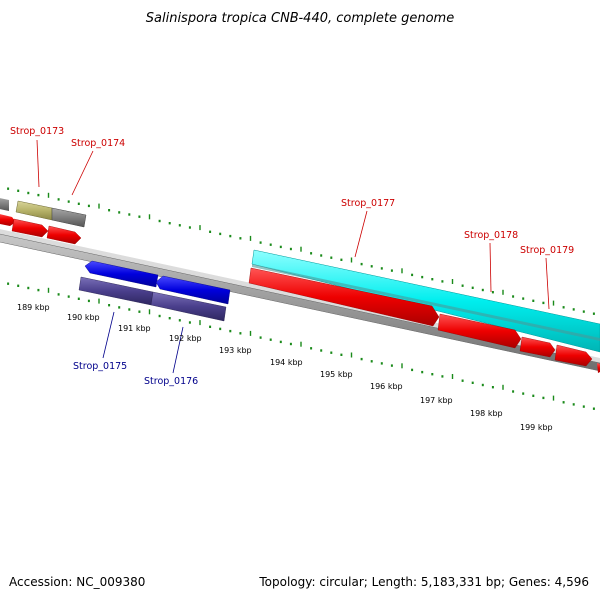  Describe the element at coordinates (386, 386) in the screenshot. I see `kbp-label-196: 196 kbp` at that location.